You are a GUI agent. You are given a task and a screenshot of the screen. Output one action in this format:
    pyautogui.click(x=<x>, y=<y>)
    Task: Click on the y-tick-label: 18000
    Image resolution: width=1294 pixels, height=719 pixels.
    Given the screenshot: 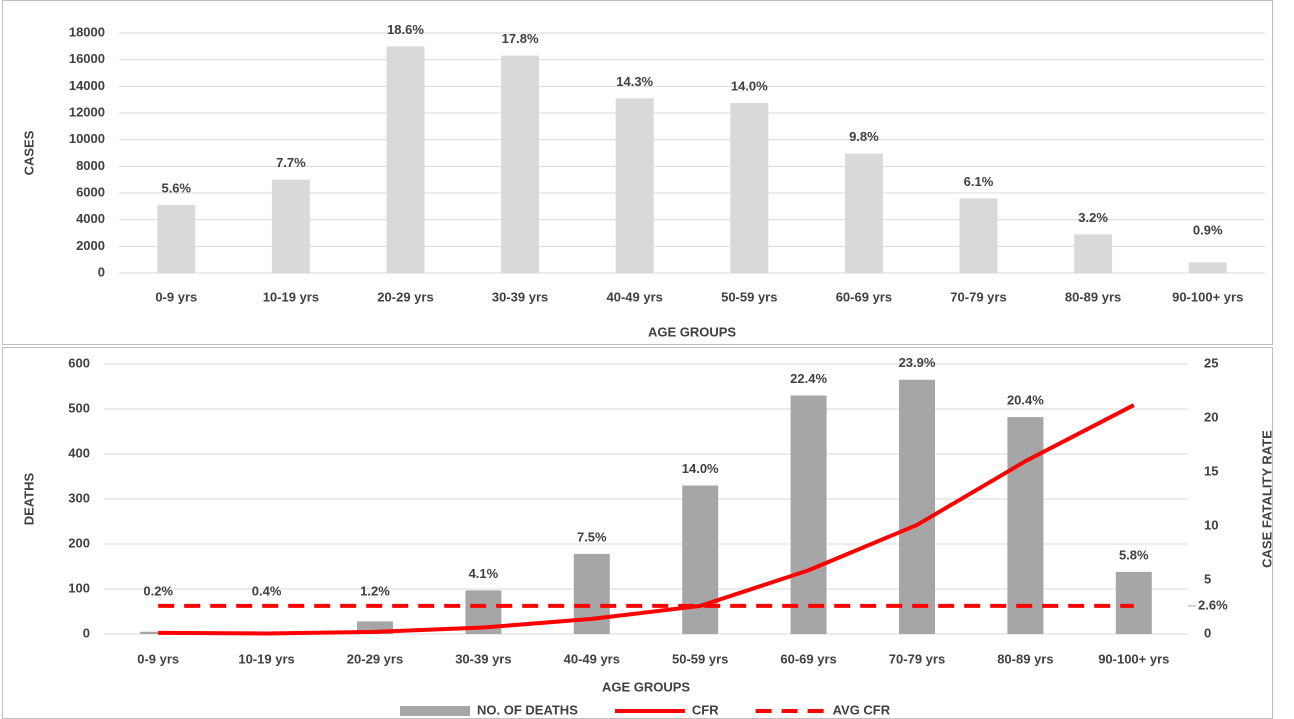 What is the action you would take?
    pyautogui.click(x=87, y=31)
    